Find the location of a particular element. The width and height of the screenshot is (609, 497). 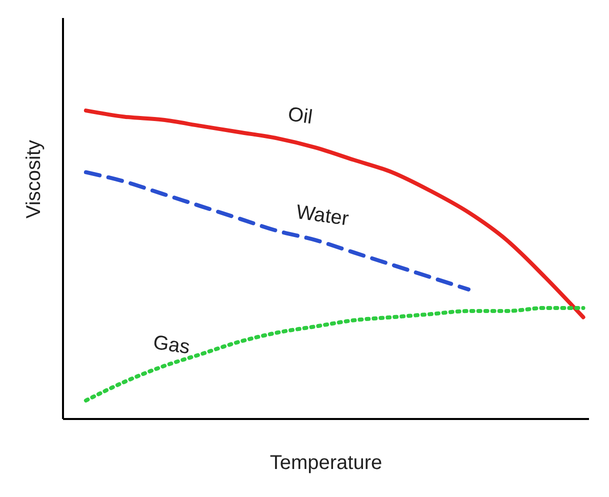

x-axis-title: Temperature is located at coordinates (326, 463).